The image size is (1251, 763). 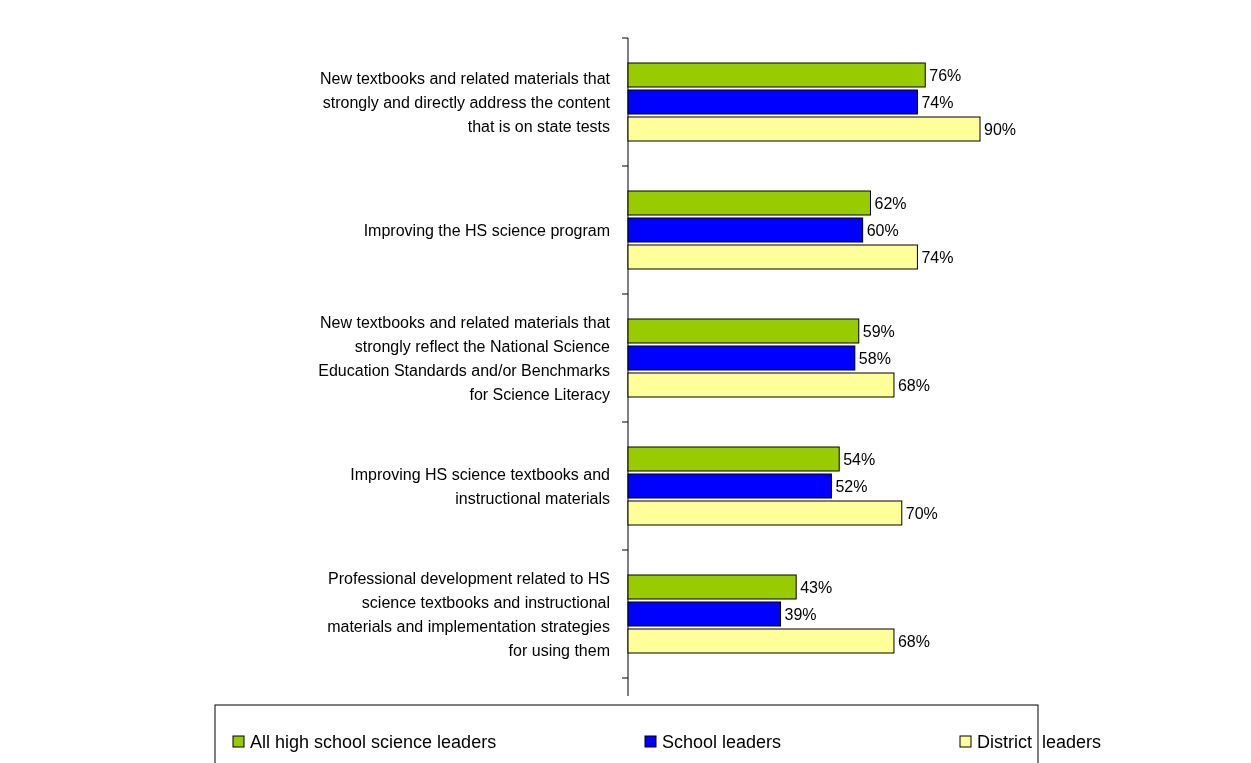 What do you see at coordinates (874, 358) in the screenshot?
I see `data-label: 58%` at bounding box center [874, 358].